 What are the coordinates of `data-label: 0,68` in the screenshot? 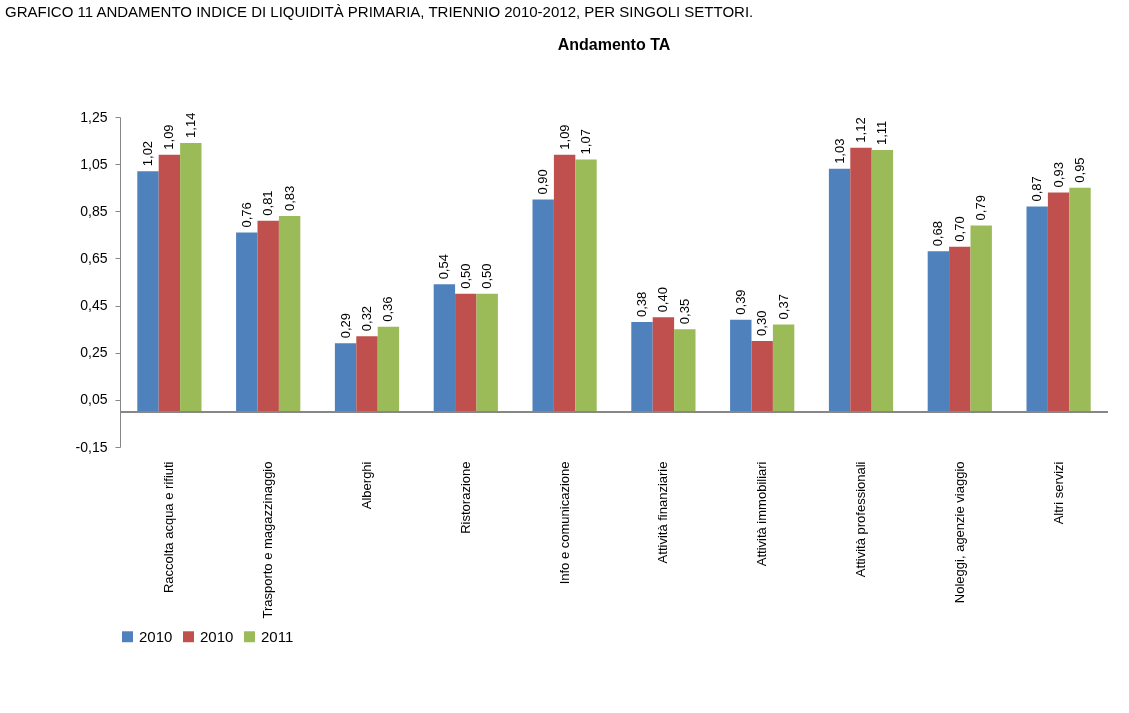 It's located at (938, 234).